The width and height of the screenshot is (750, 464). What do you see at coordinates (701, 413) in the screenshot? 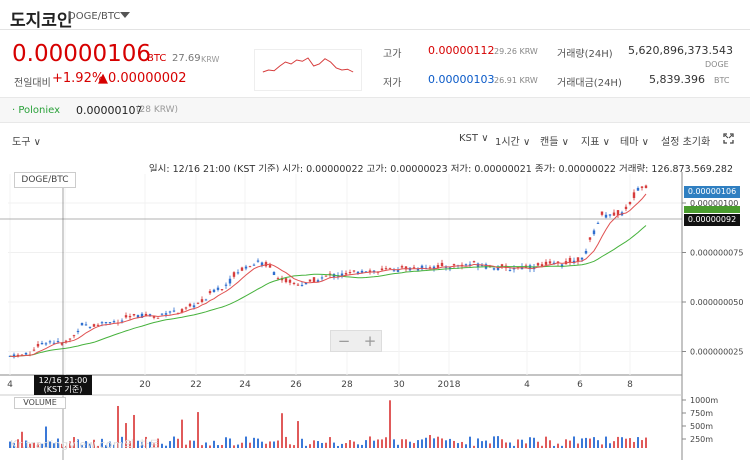
I see `volume-tick-label: 750m` at bounding box center [701, 413].